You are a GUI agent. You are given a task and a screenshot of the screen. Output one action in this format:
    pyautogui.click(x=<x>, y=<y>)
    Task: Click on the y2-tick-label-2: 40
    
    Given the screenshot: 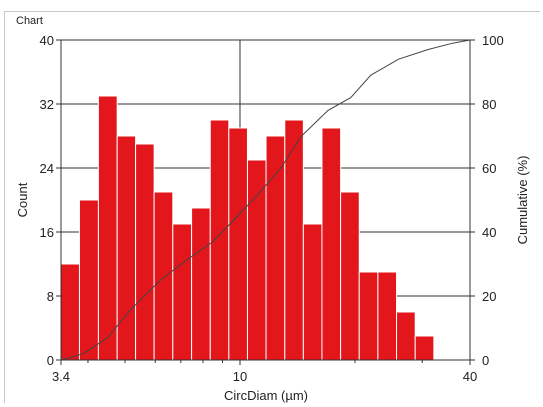 What is the action you would take?
    pyautogui.click(x=489, y=232)
    